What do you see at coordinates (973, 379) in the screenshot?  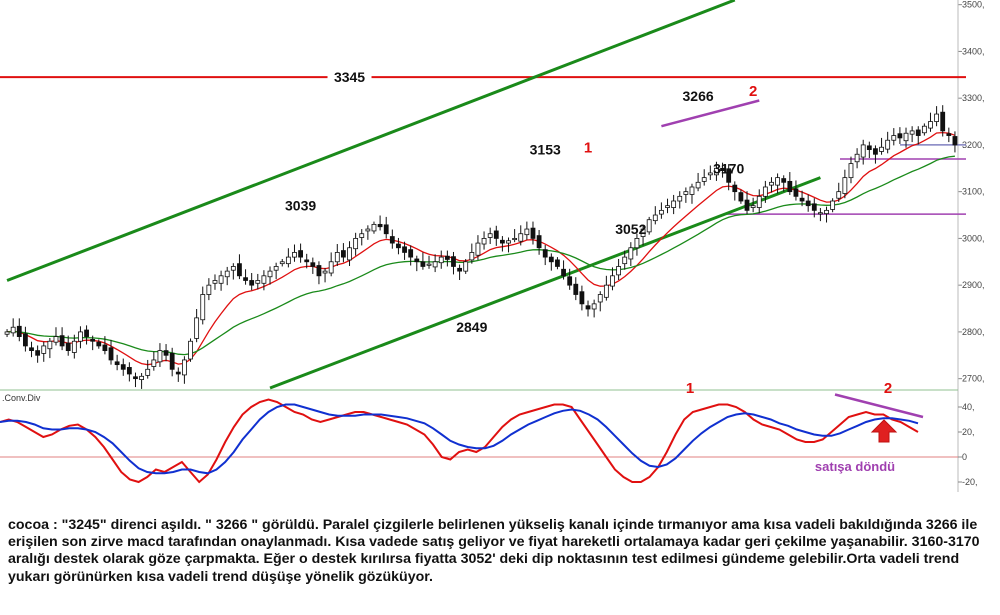 I see `price-tick-label: 2700,` at bounding box center [973, 379].